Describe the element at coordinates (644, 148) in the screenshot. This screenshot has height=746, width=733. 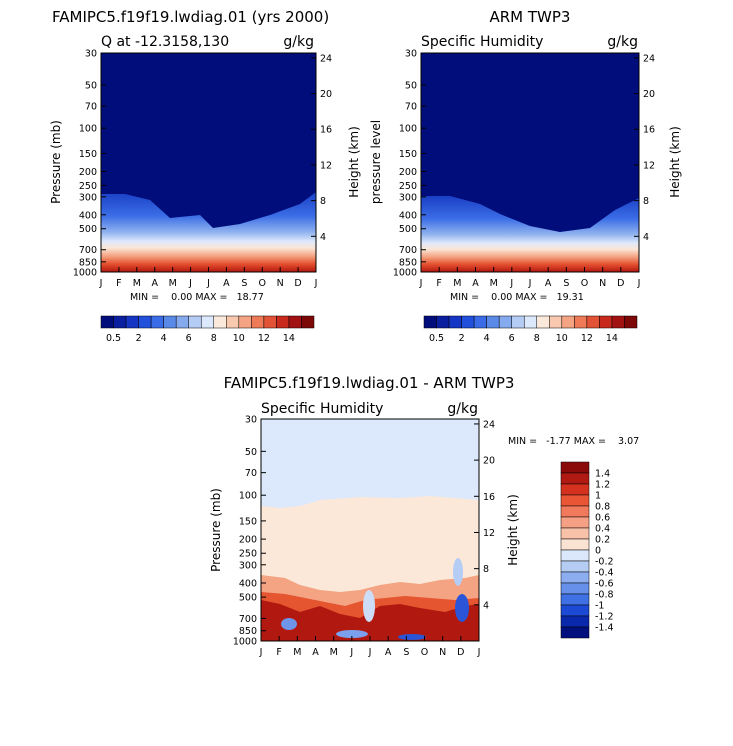
I see `panel-obs-y-ticks-right: 24 20 16 12 8 4` at that location.